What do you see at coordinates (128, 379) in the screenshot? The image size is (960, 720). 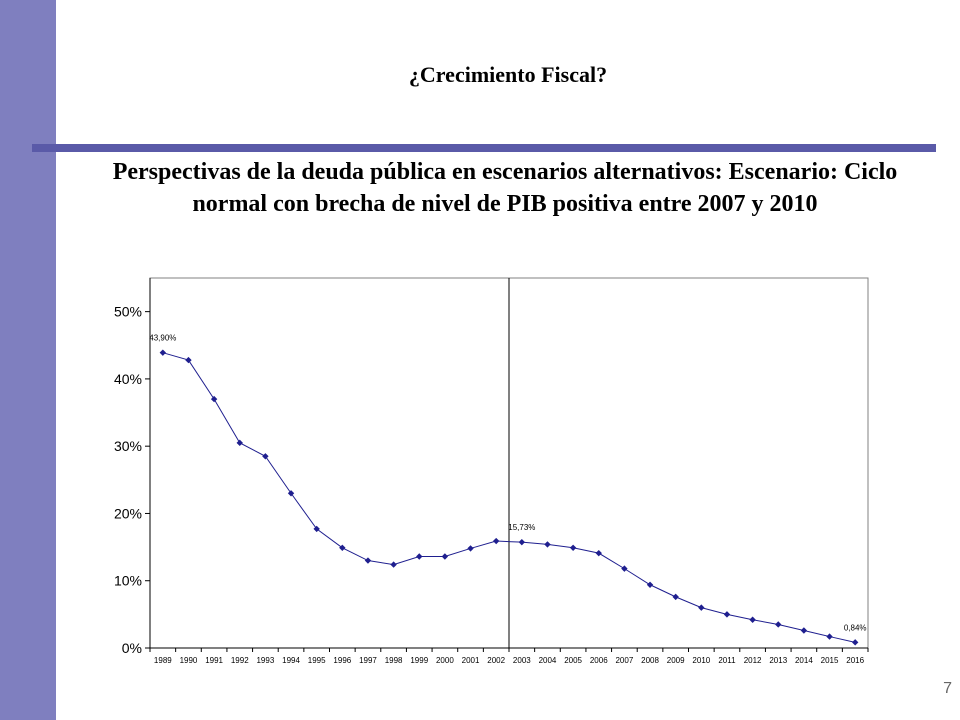 I see `y-tick-label: 40%` at bounding box center [128, 379].